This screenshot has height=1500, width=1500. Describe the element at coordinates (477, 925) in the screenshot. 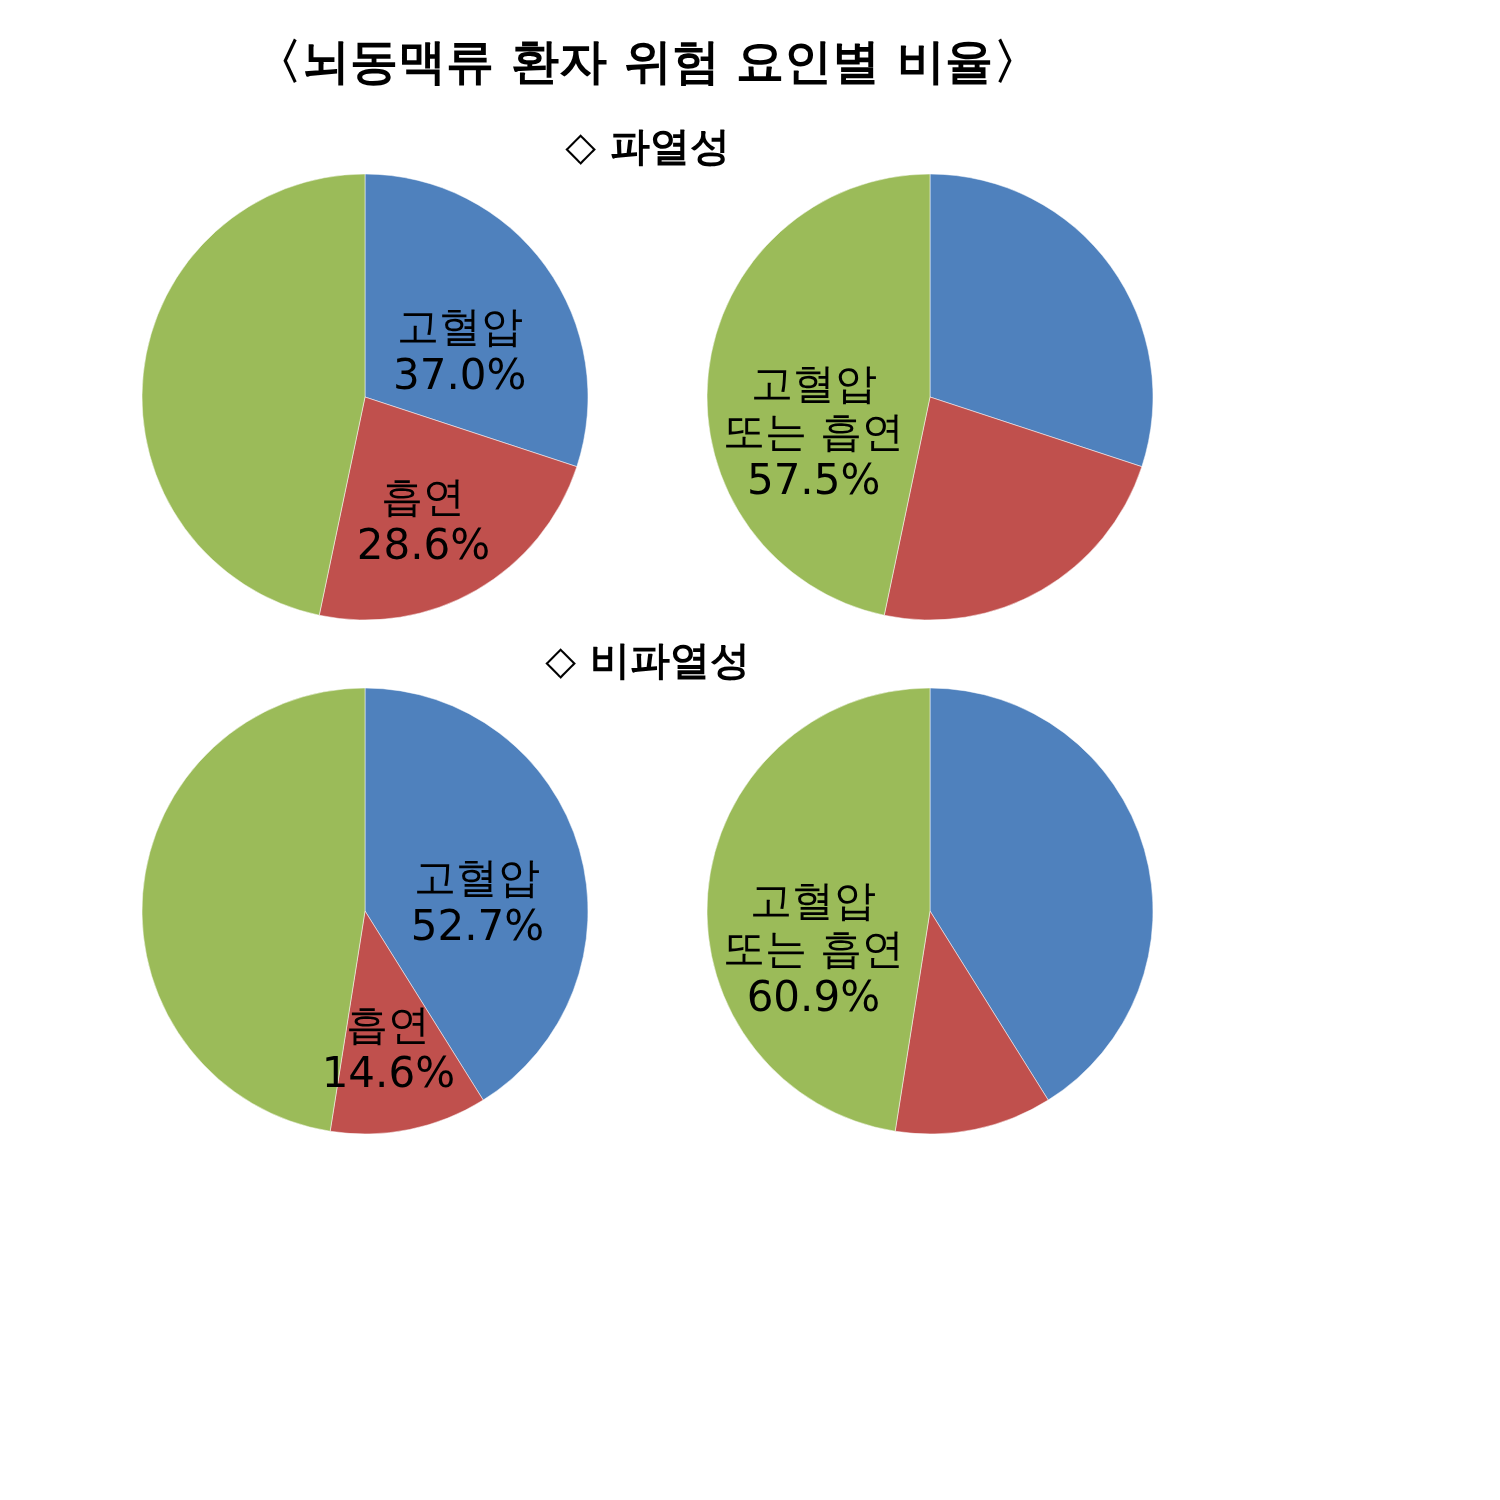

I see `data-label: 52.7%` at that location.